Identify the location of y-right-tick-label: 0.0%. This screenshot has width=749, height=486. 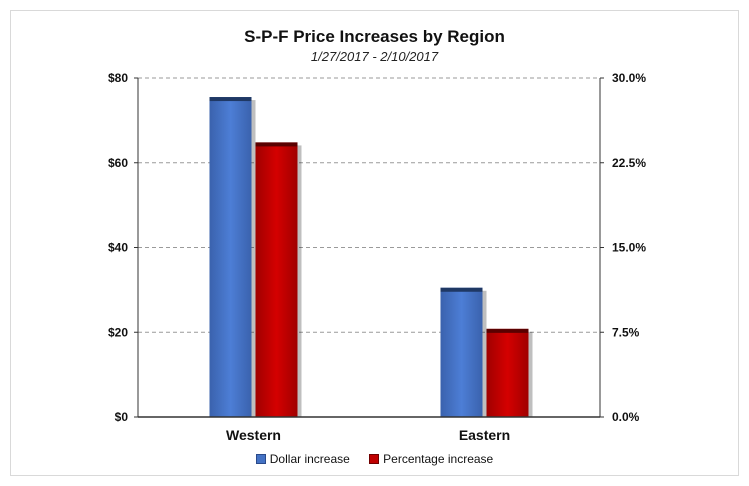
(626, 417).